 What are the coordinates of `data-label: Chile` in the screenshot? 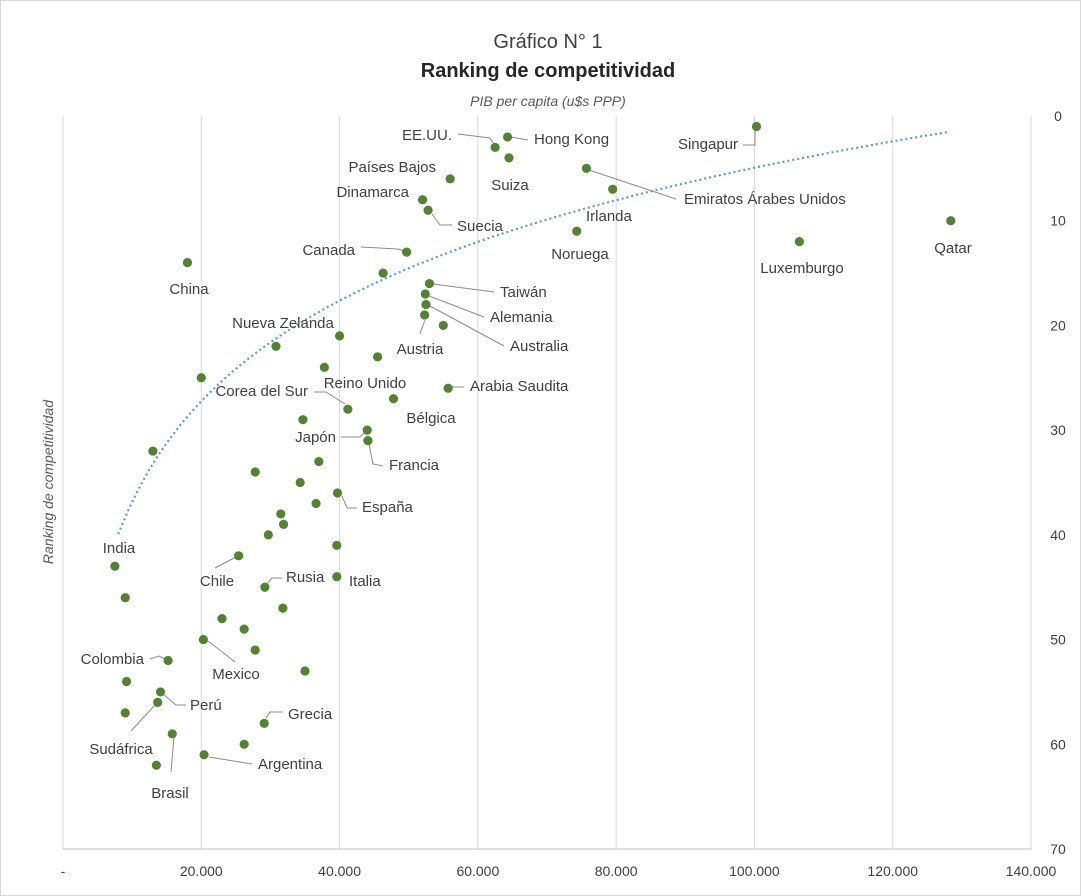 It's located at (217, 581).